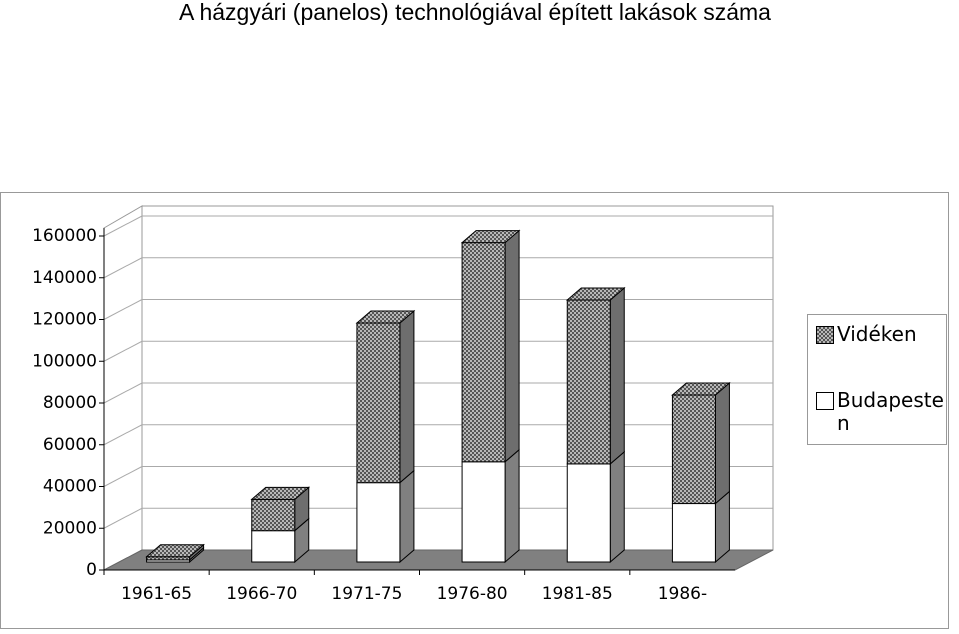 Image resolution: width=959 pixels, height=634 pixels. Describe the element at coordinates (261, 594) in the screenshot. I see `x-tick-label: 1966-70` at that location.